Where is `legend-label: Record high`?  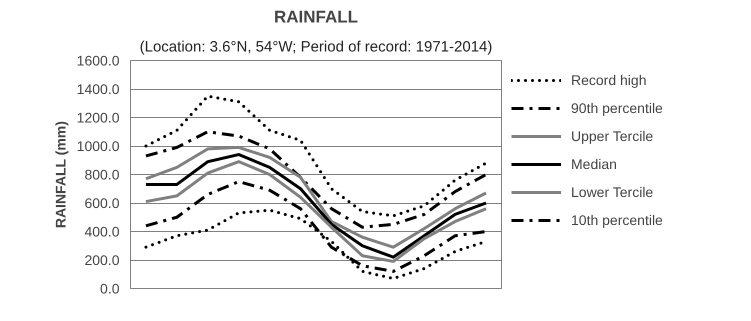
legend-label: Record high is located at coordinates (608, 80).